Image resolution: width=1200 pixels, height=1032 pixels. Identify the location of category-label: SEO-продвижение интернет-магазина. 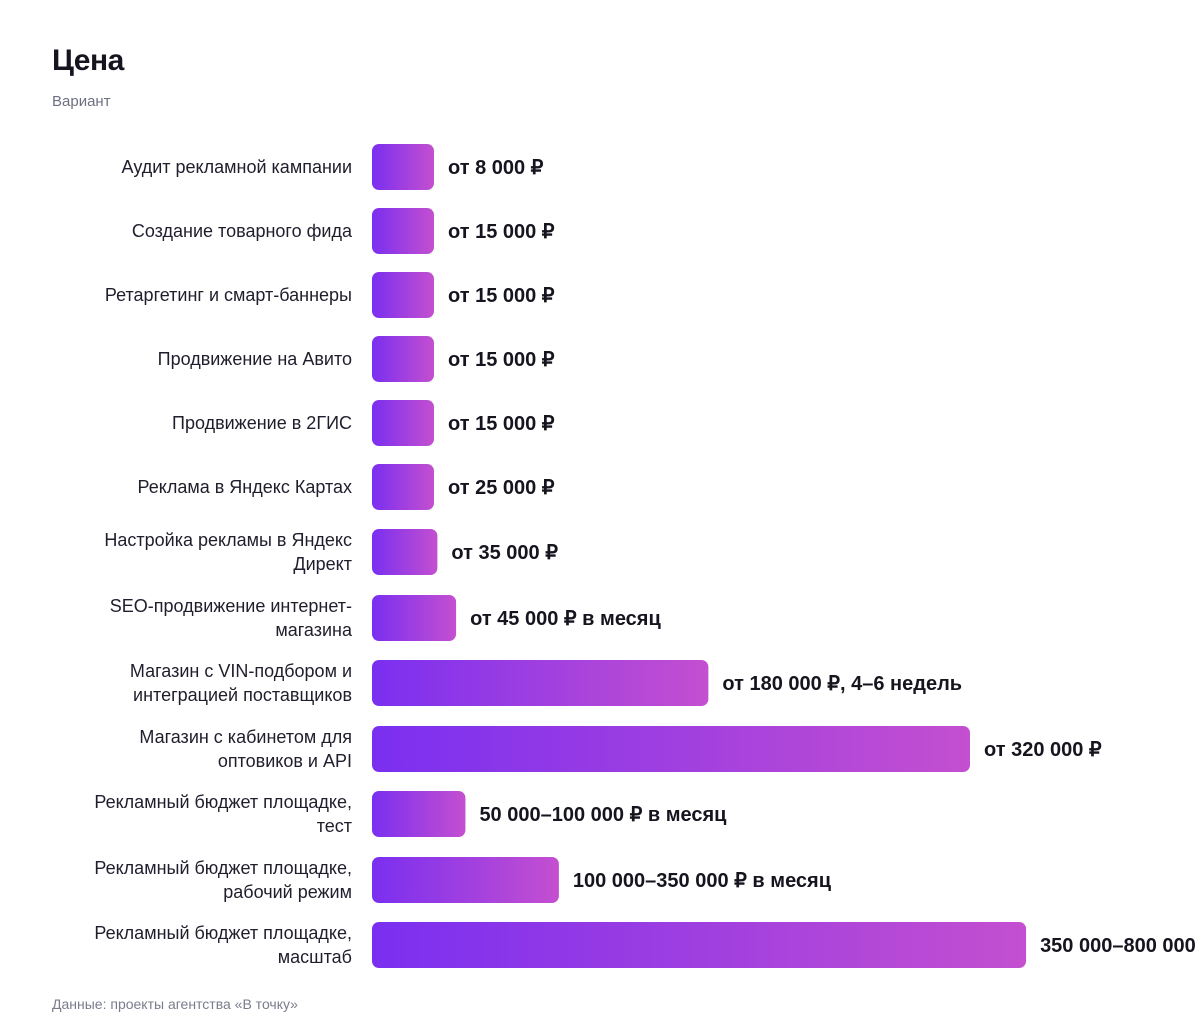
(231, 618).